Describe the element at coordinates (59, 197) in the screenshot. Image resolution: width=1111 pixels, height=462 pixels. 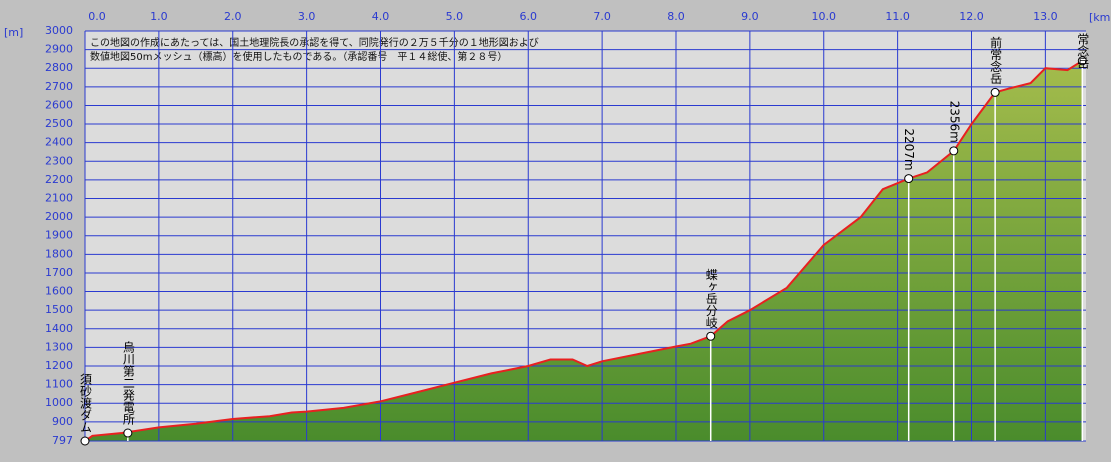
I see `y-tick-label: 2100` at that location.